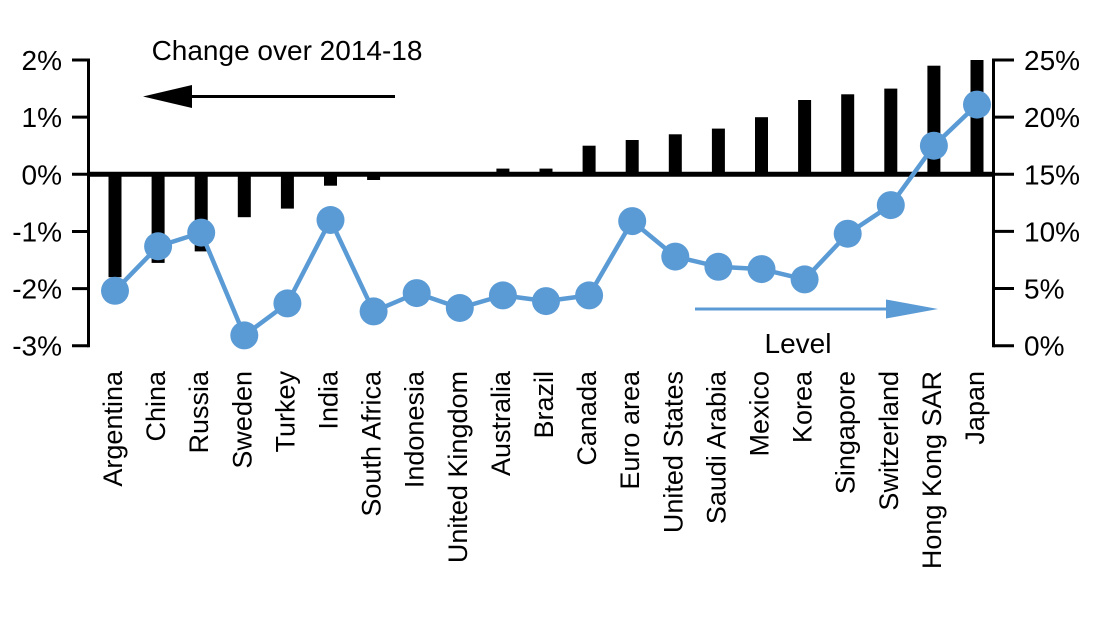  Describe the element at coordinates (718, 151) in the screenshot. I see `bar-saudi-arabia` at that location.